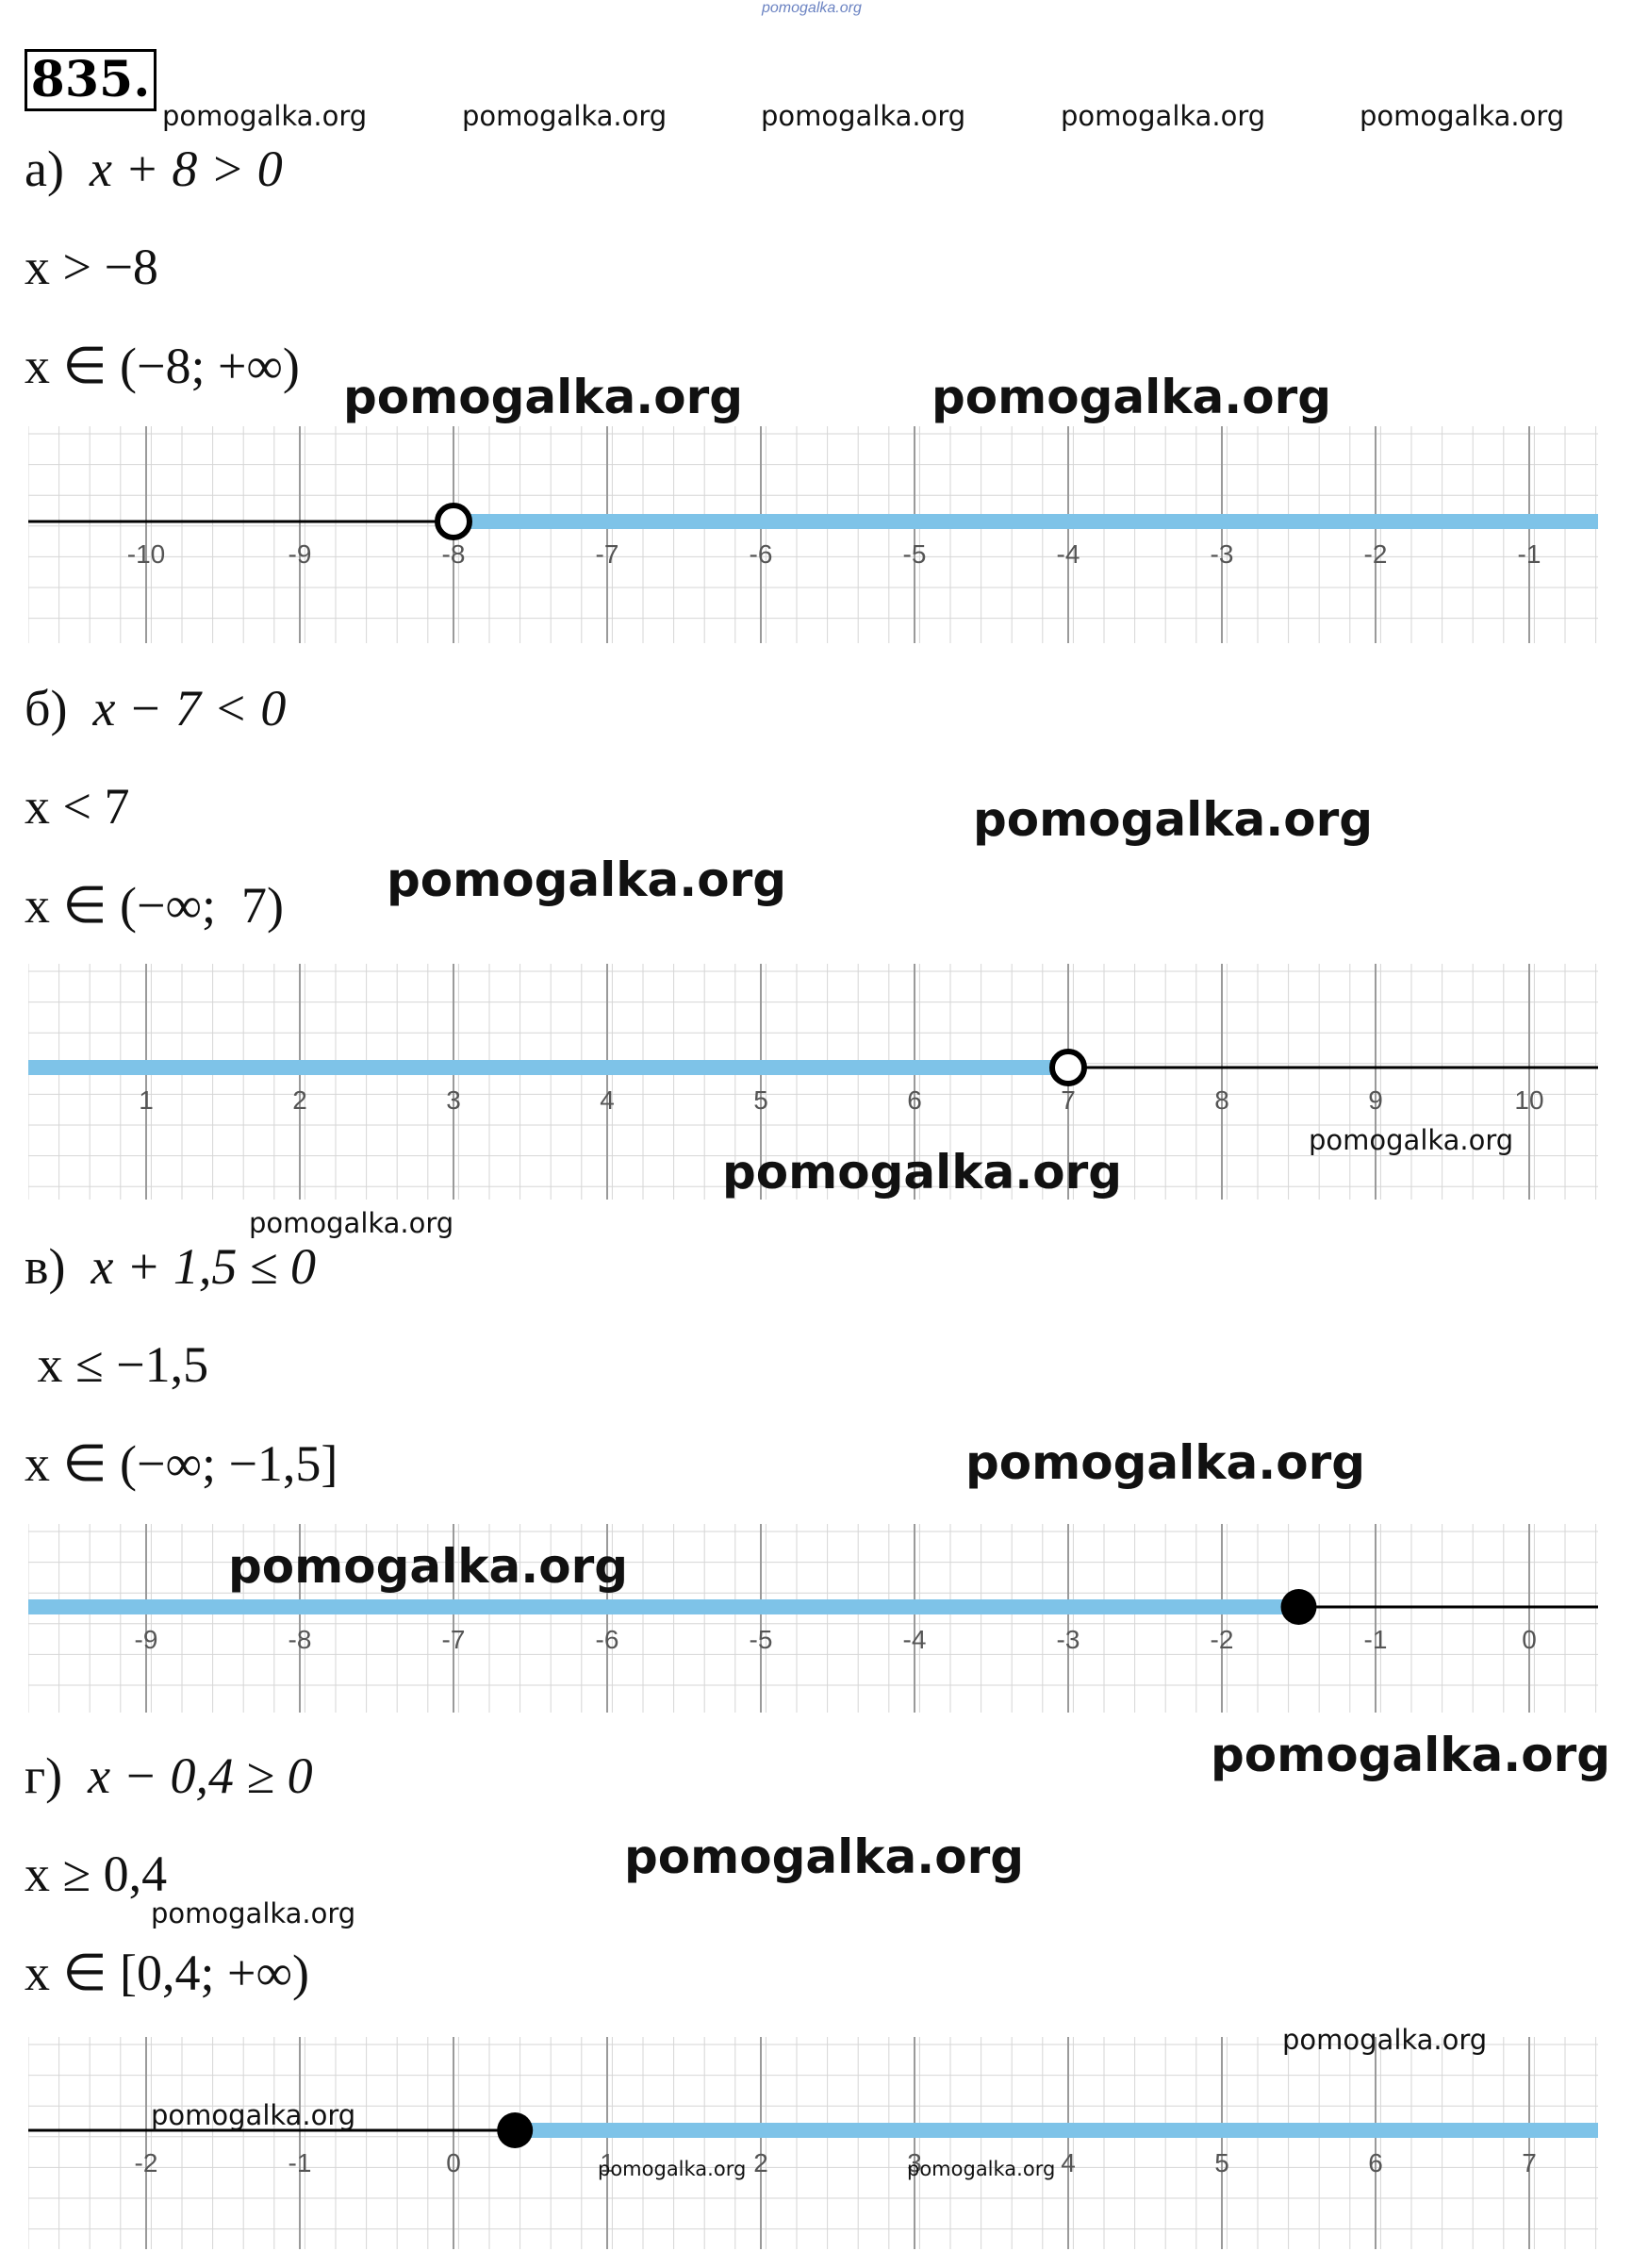 The image size is (1632, 2268). I want to click on part-a-interval: x ∈ (−8; +∞), so click(162, 366).